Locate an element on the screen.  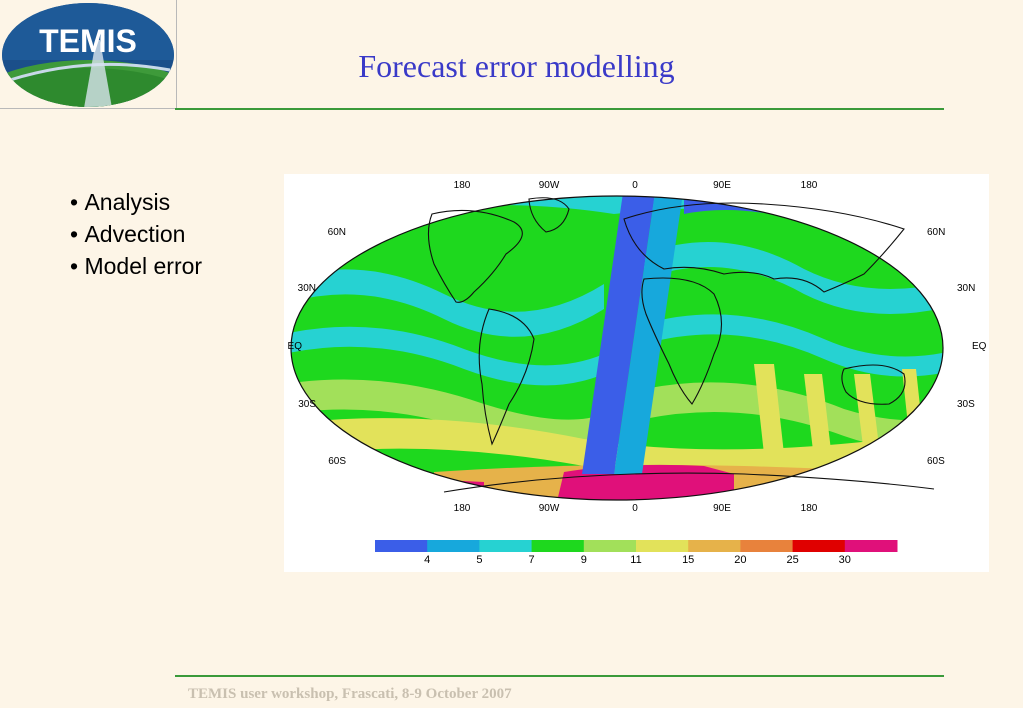
bottom-divider is located at coordinates (559, 676).